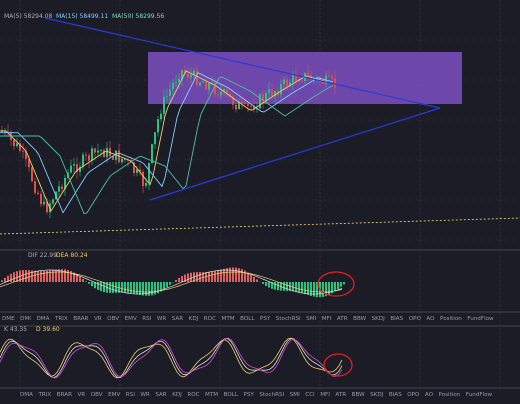 This screenshot has width=520, height=404. I want to click on indicator-tab: DMI, so click(25, 319).